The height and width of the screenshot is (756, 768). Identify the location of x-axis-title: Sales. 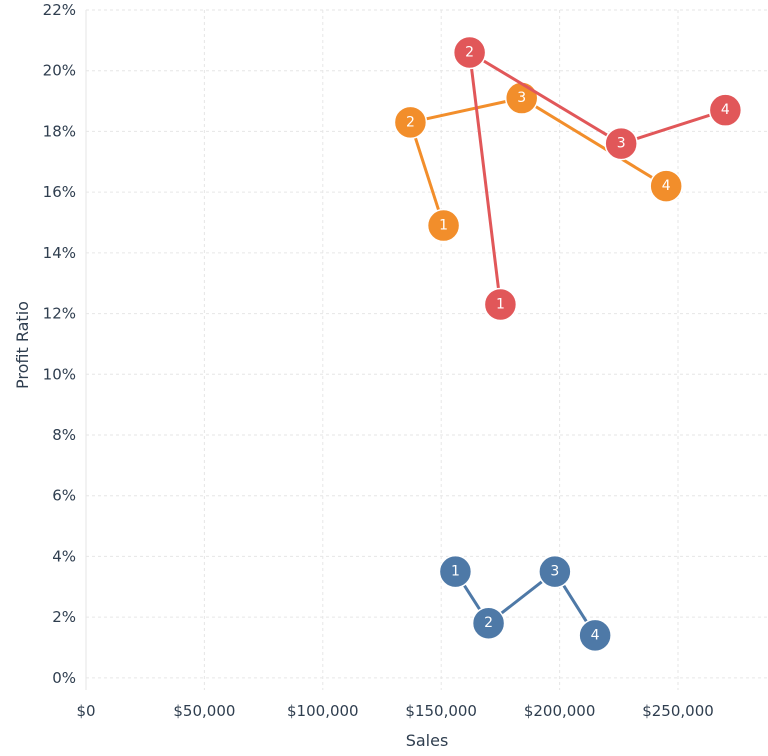
(427, 740).